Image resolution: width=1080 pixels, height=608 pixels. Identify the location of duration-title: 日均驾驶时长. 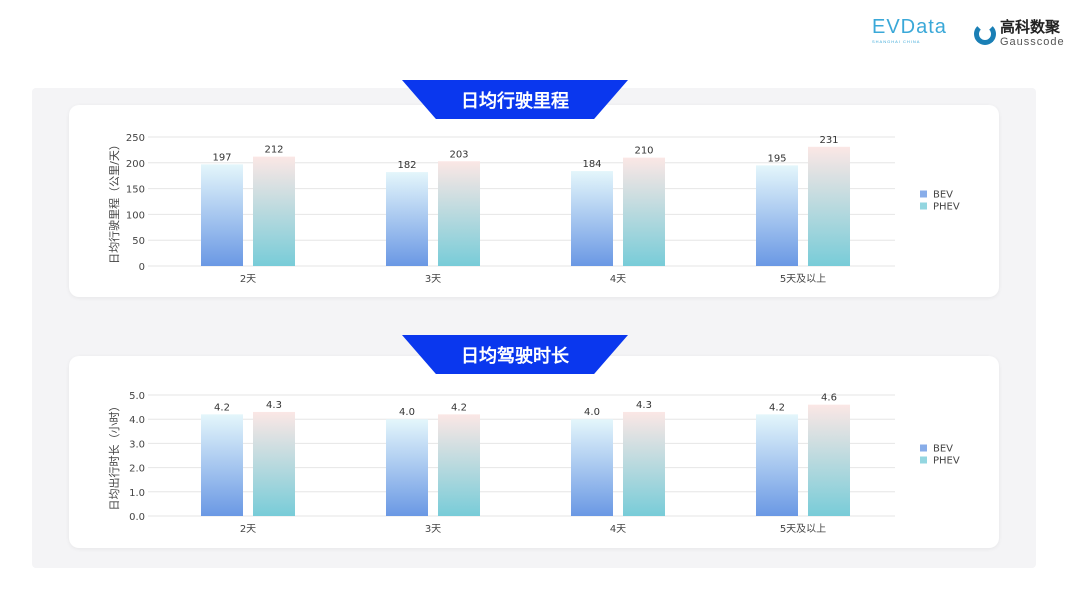
(515, 354).